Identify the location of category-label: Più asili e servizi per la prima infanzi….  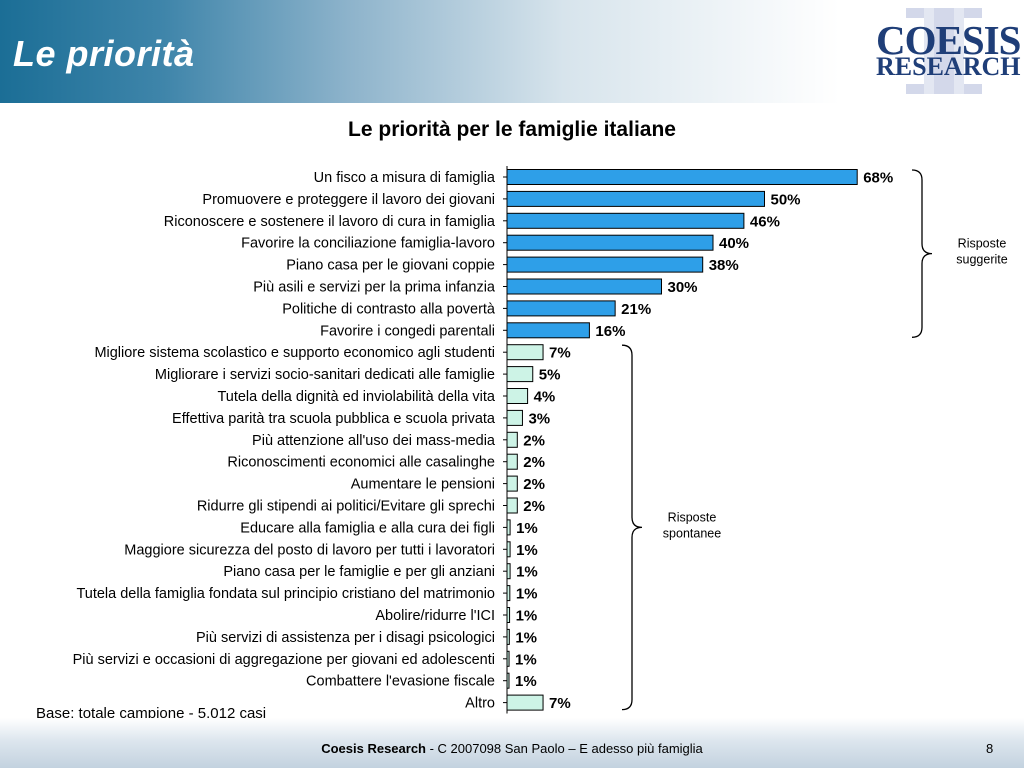
(374, 288).